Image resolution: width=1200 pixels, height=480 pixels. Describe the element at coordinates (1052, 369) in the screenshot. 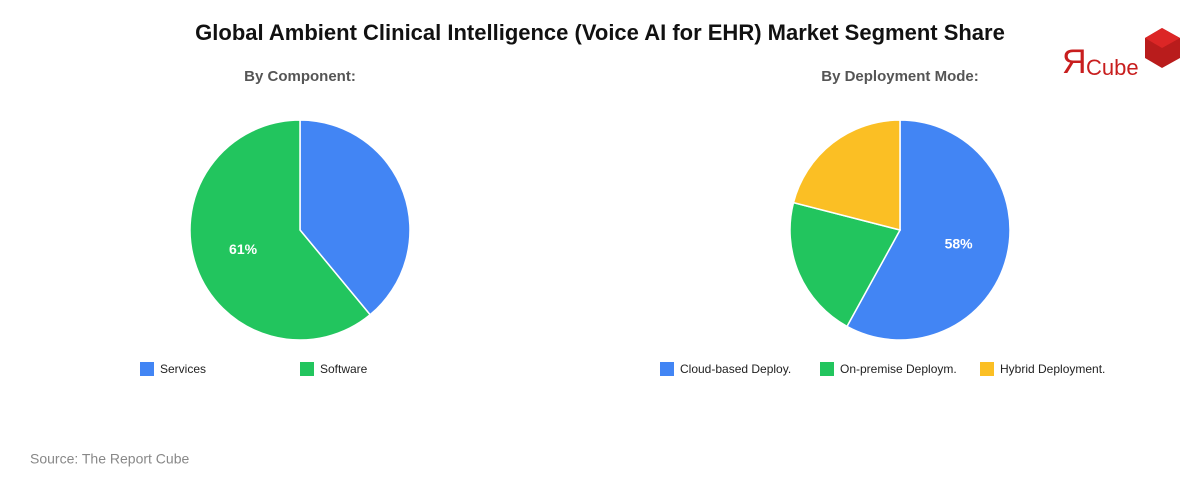

I see `legend-label: Hybrid Deployment.` at that location.